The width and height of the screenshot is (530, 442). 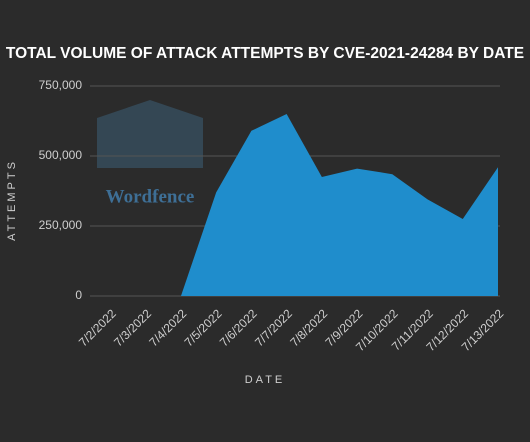 I want to click on y-tick-label: 750,000, so click(x=61, y=85).